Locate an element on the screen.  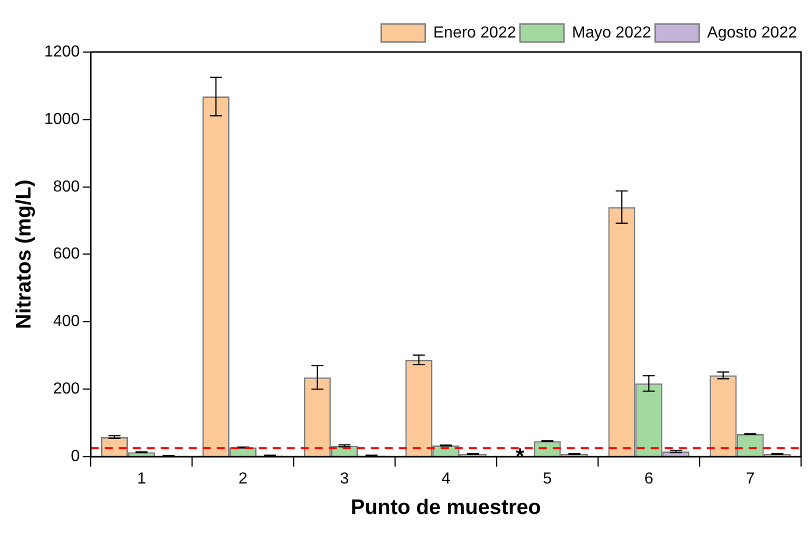
y-tick-label: 600 is located at coordinates (66, 254).